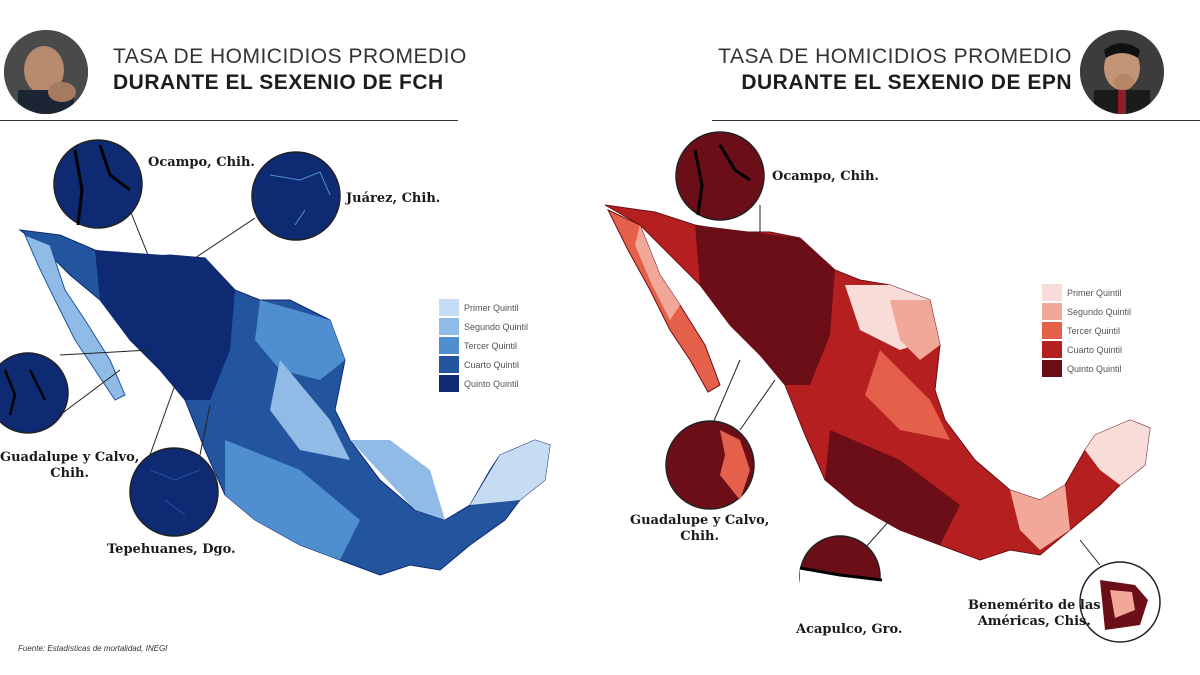 The image size is (1200, 675). Describe the element at coordinates (849, 629) in the screenshot. I see `callout-label-acapulco: Acapulco, Gro.` at that location.